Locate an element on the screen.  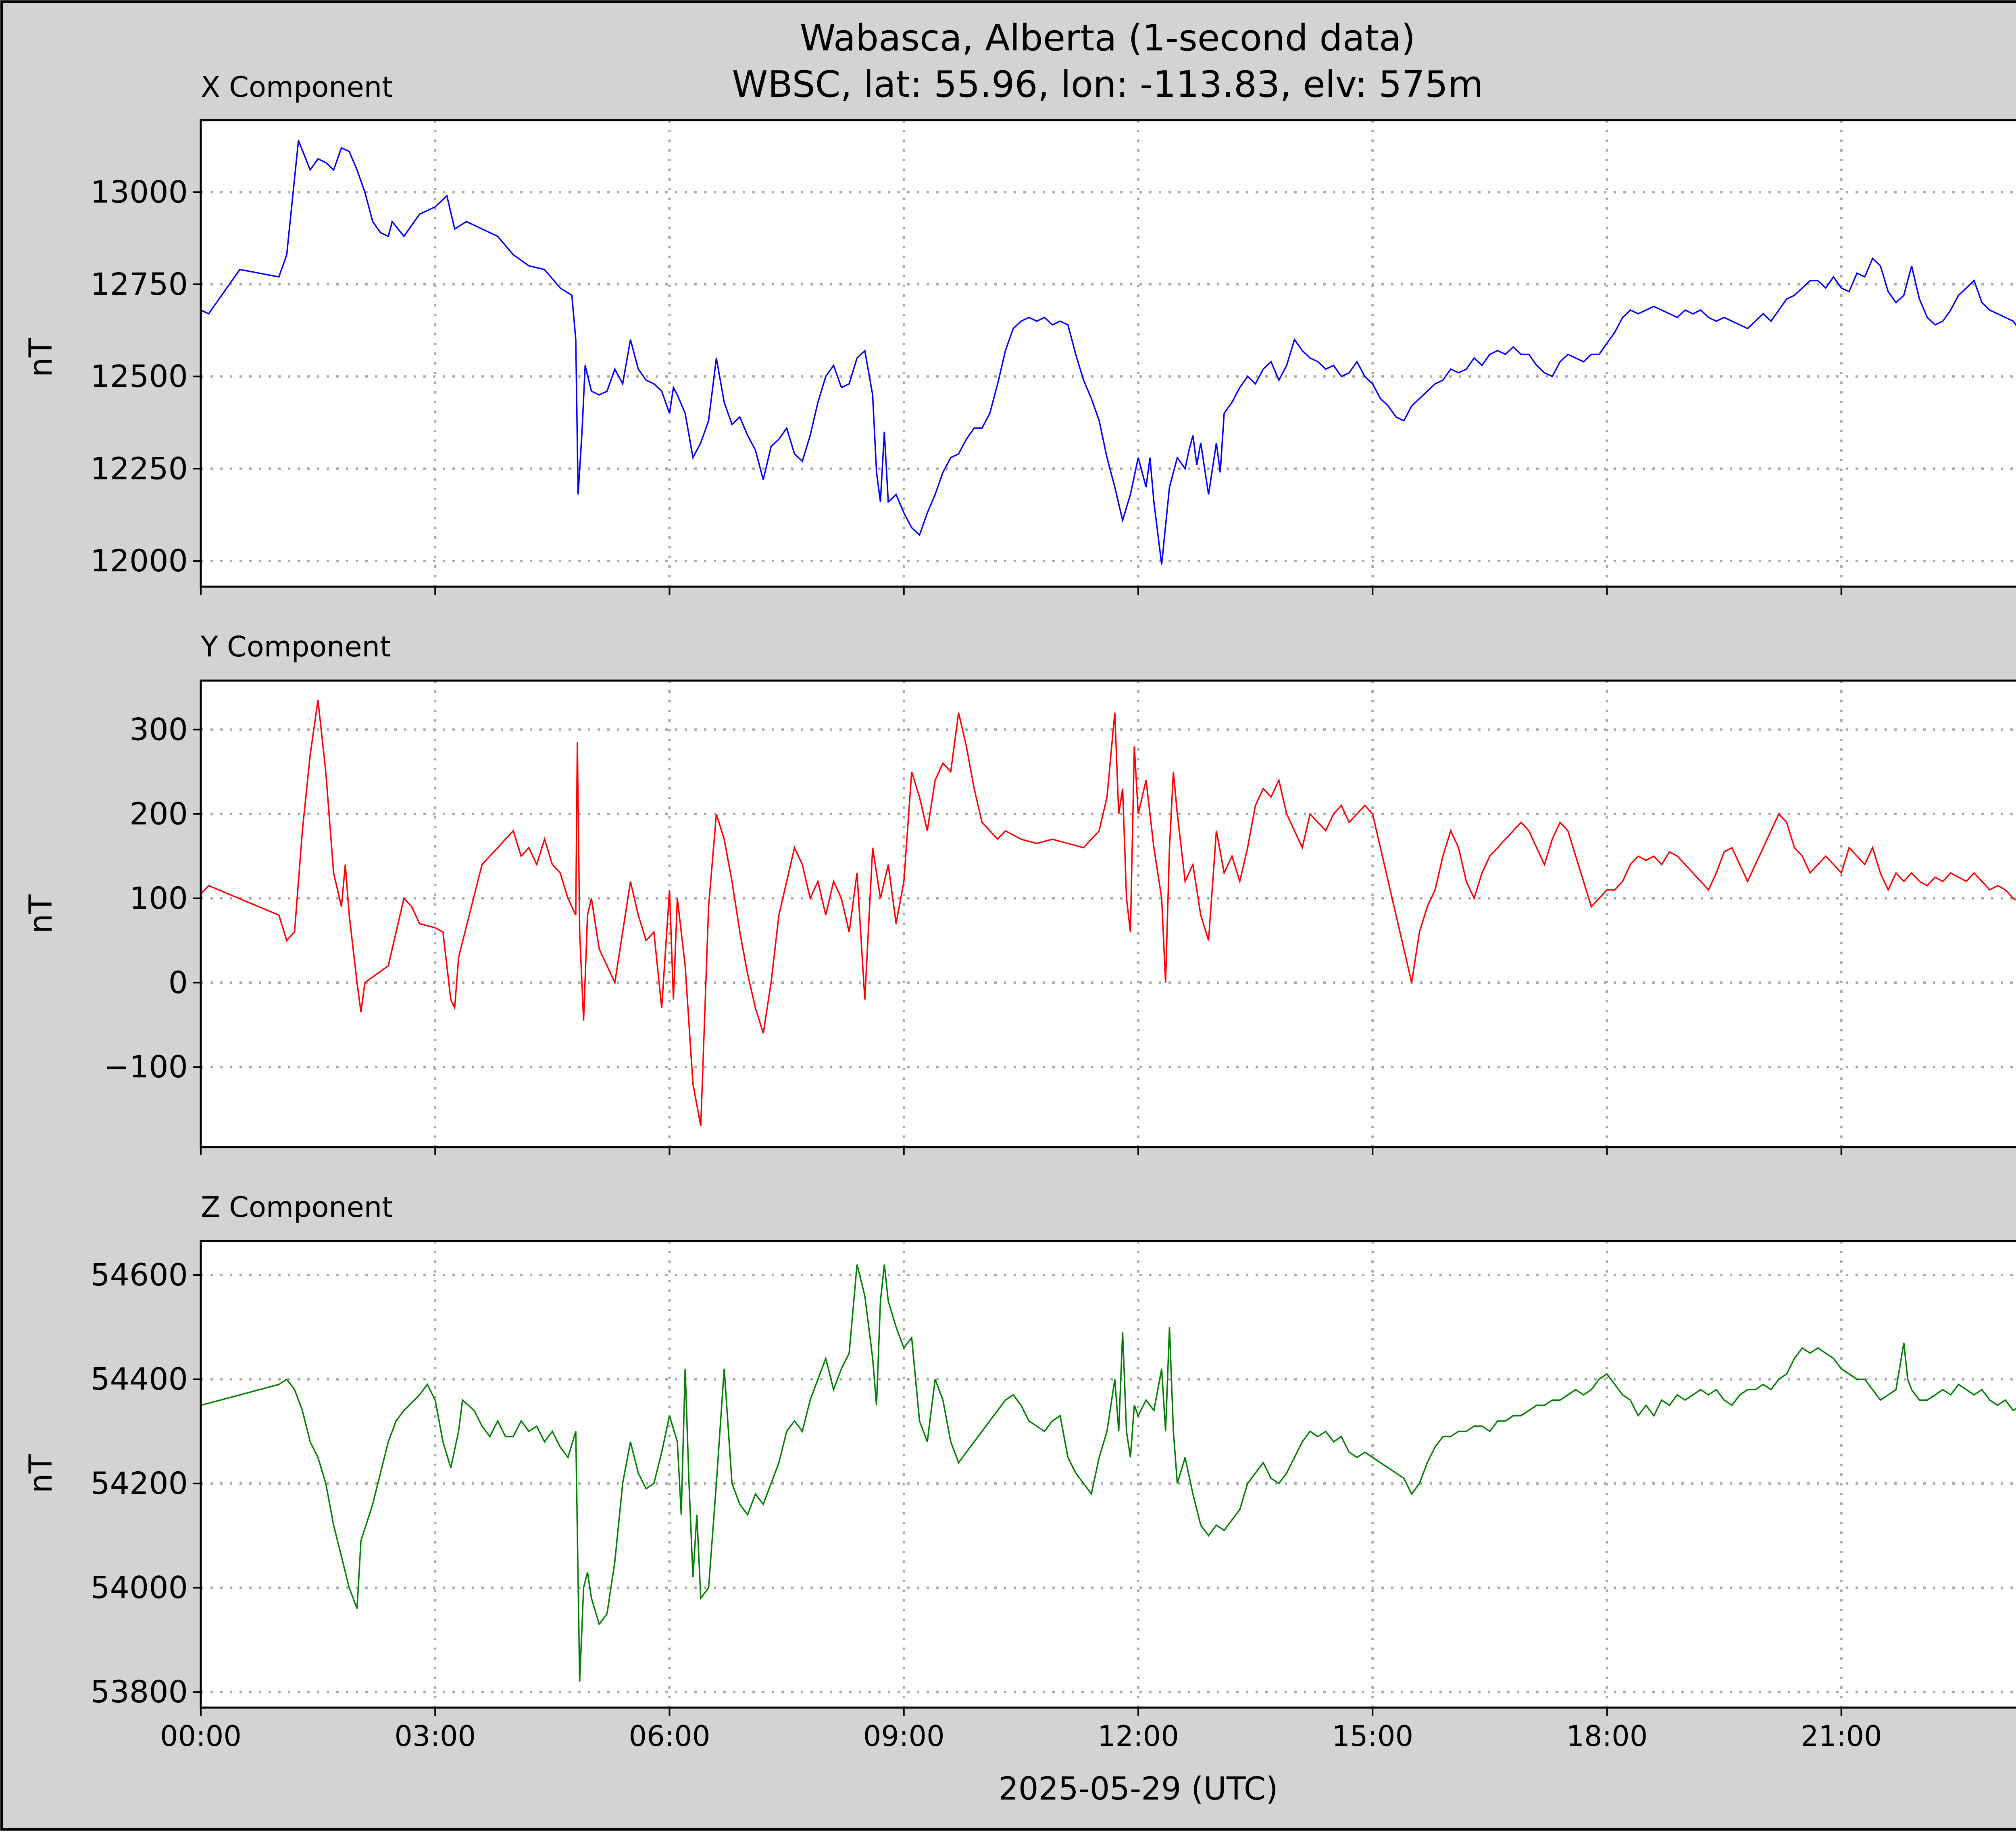
y-tick-label: −100 is located at coordinates (146, 1067).